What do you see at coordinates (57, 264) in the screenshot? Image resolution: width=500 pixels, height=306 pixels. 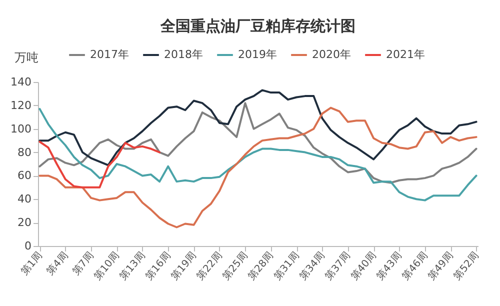 I see `x-tick-label: 第4周` at bounding box center [57, 264].